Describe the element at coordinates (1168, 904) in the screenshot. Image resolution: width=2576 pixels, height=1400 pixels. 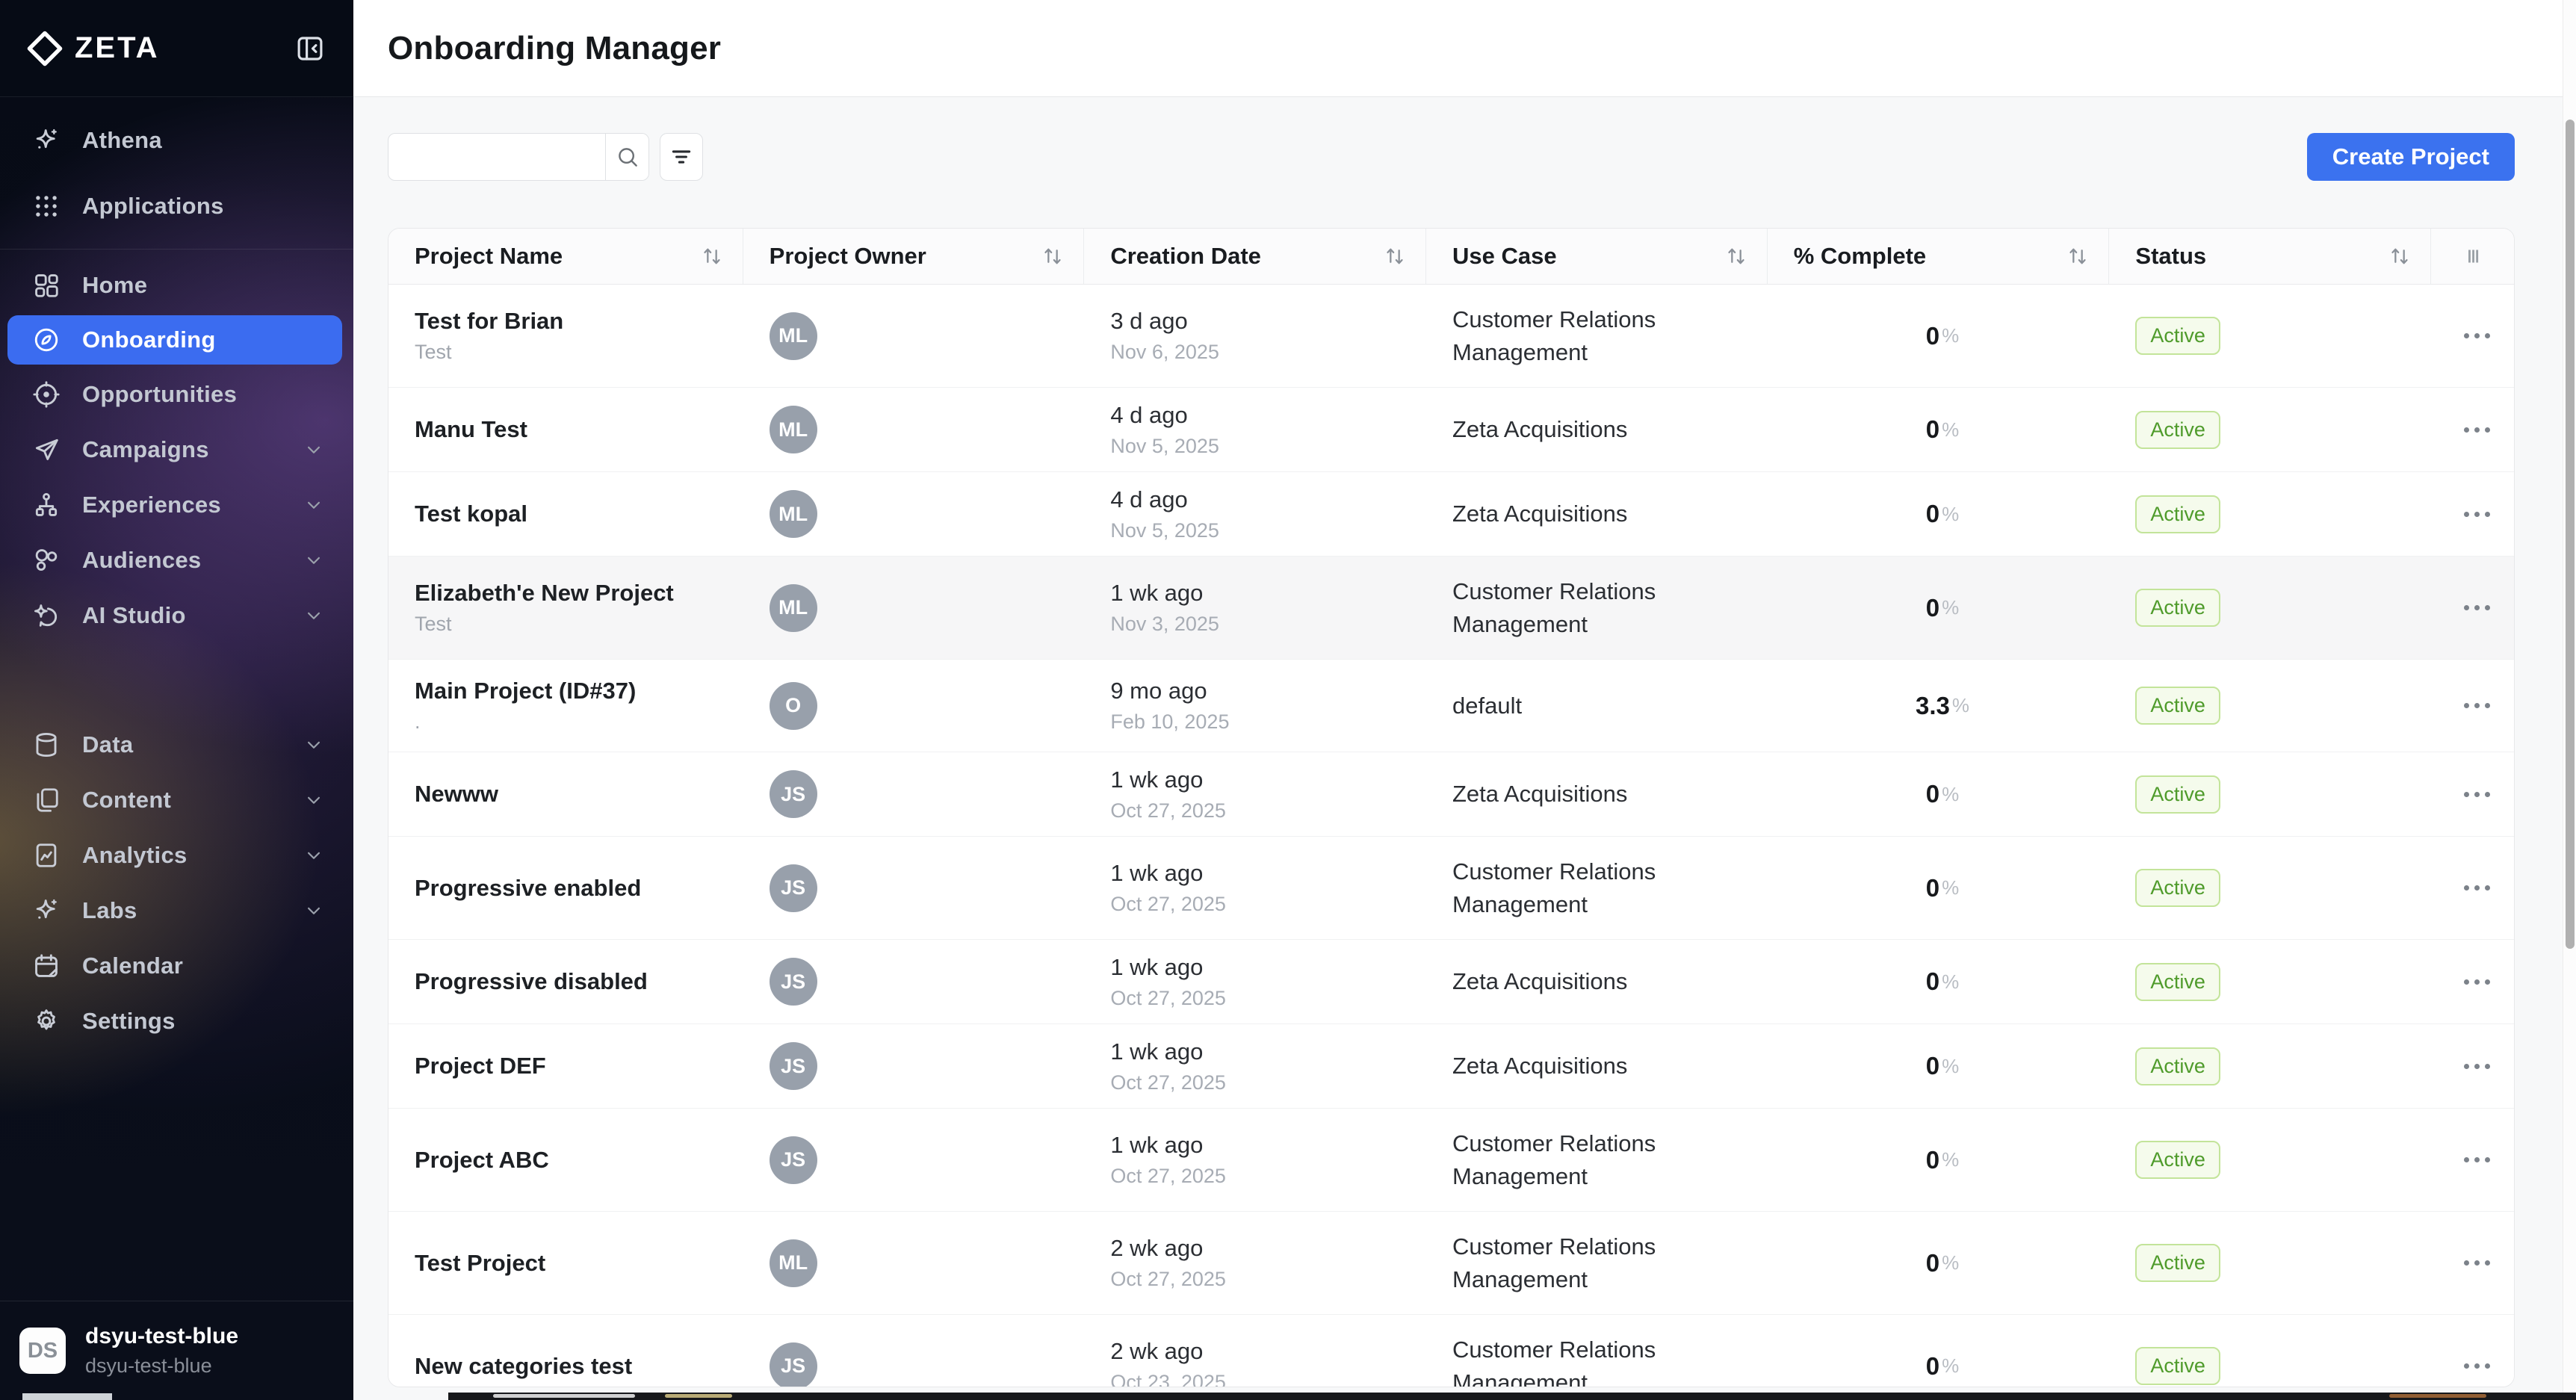
I see `creation-date: Oct 27, 2025` at that location.